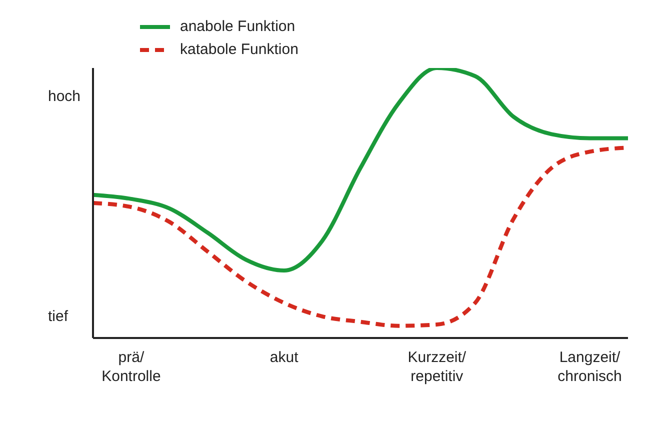  What do you see at coordinates (239, 49) in the screenshot?
I see `legend-label: katabole Funktion` at bounding box center [239, 49].